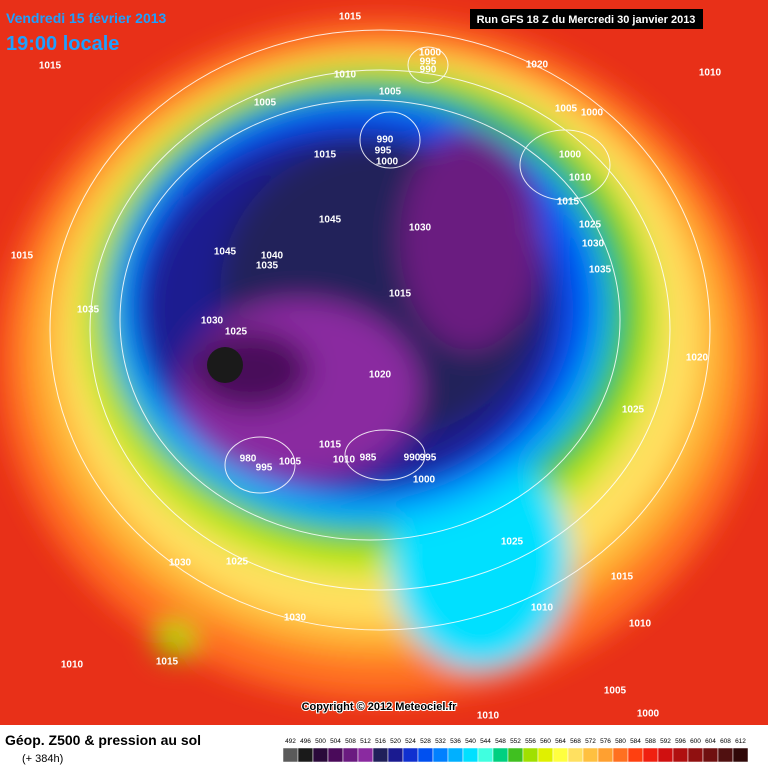 The image size is (768, 773). I want to click on run-box, so click(586, 19).